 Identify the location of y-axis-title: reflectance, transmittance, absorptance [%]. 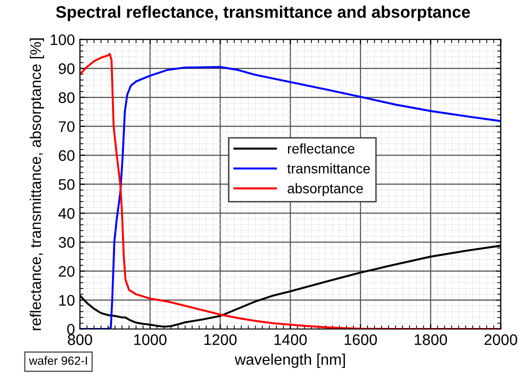
(37, 184).